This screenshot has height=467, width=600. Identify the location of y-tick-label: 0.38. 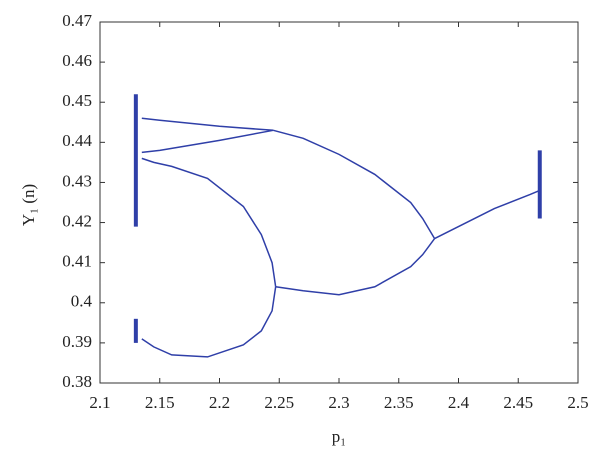
(77, 381).